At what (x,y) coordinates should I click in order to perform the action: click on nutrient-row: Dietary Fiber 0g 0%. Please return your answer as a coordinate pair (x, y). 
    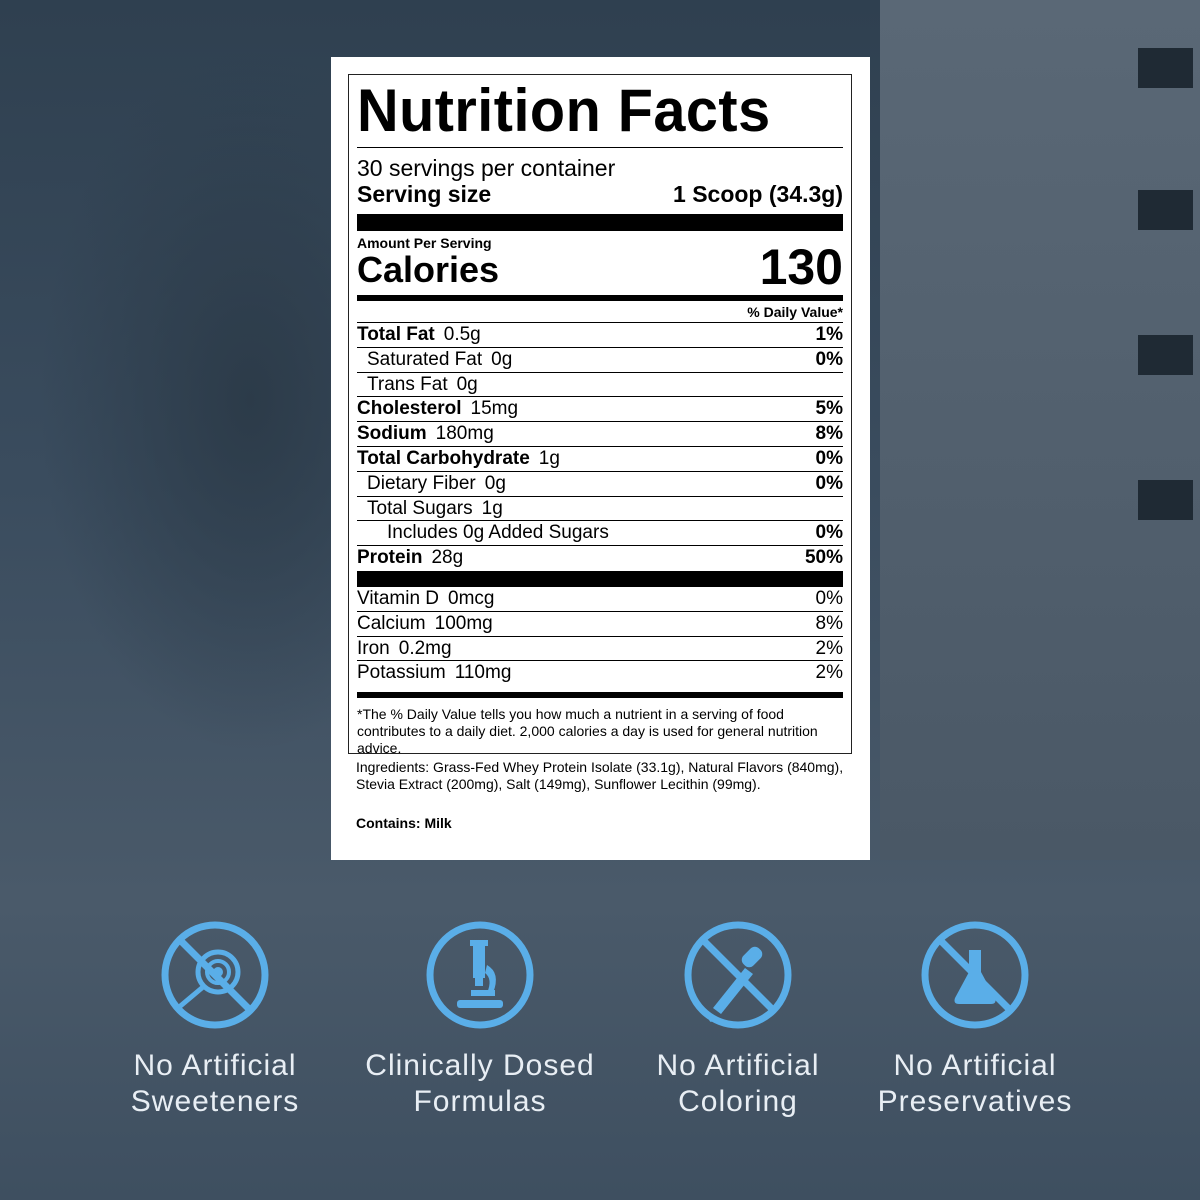
    Looking at the image, I should click on (600, 484).